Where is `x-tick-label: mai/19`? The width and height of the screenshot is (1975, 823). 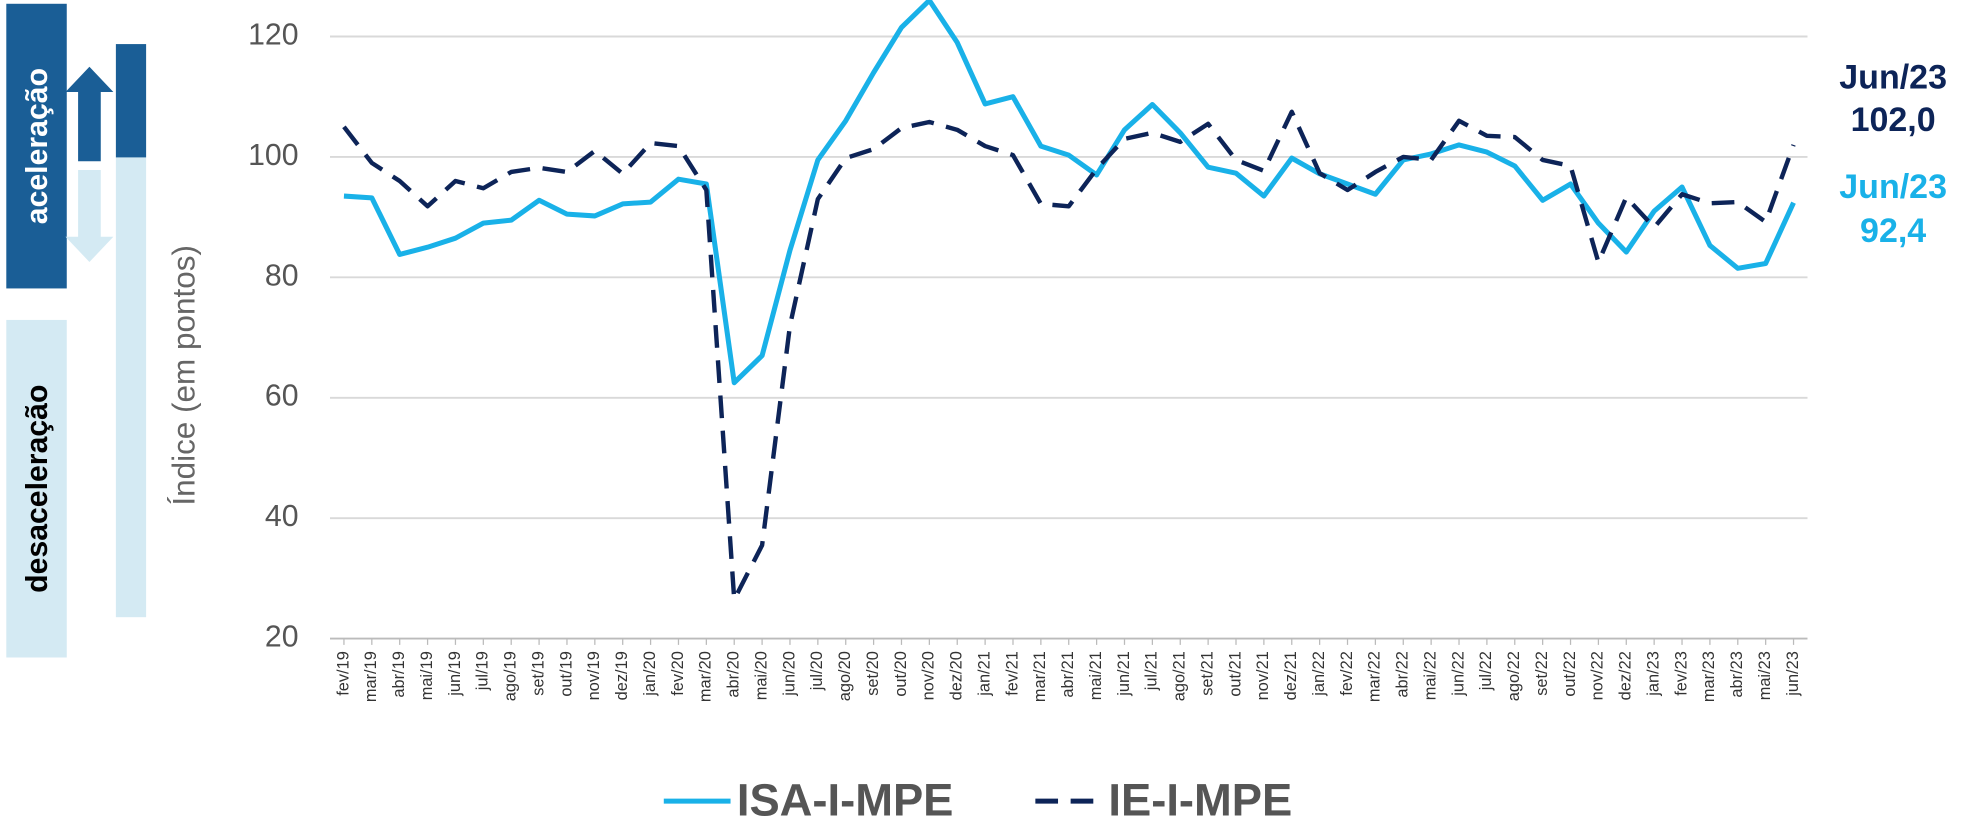 x-tick-label: mai/19 is located at coordinates (427, 675).